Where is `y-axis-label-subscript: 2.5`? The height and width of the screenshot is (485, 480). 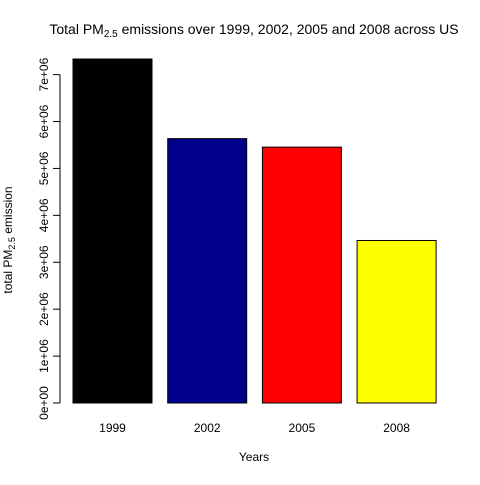 y-axis-label-subscript: 2.5 is located at coordinates (12, 243).